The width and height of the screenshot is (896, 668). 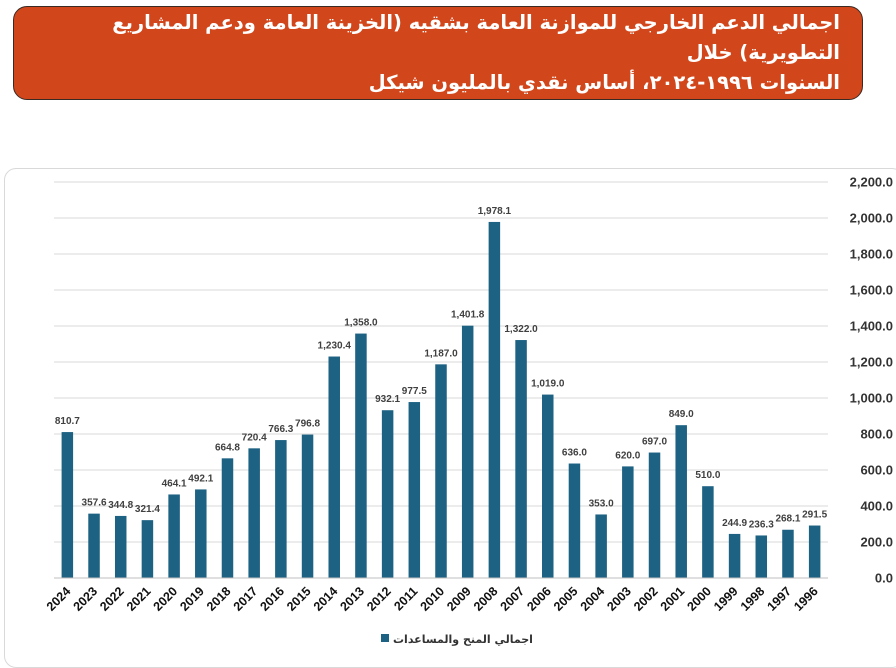 I want to click on x-tick-label: 2011, so click(x=405, y=598).